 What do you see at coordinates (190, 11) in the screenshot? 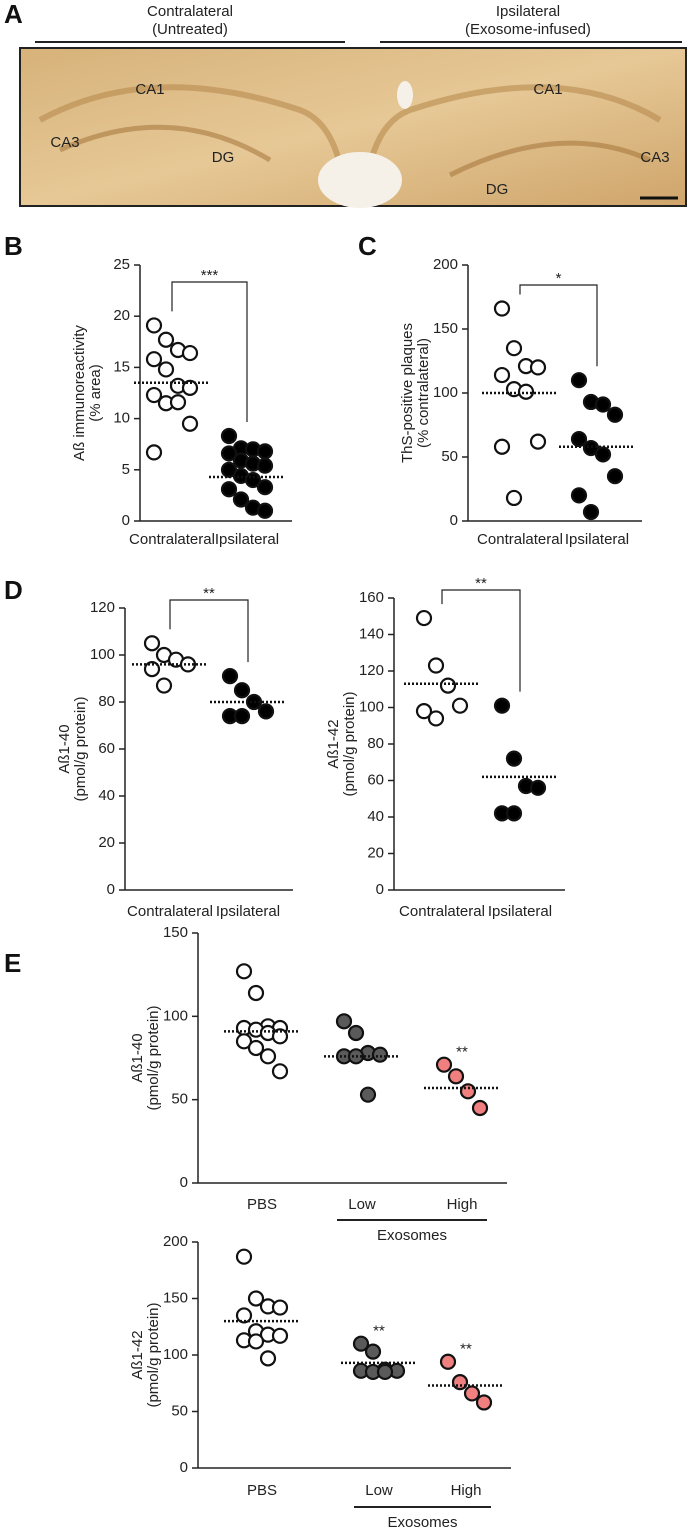
I see `header-title: Contralateral` at bounding box center [190, 11].